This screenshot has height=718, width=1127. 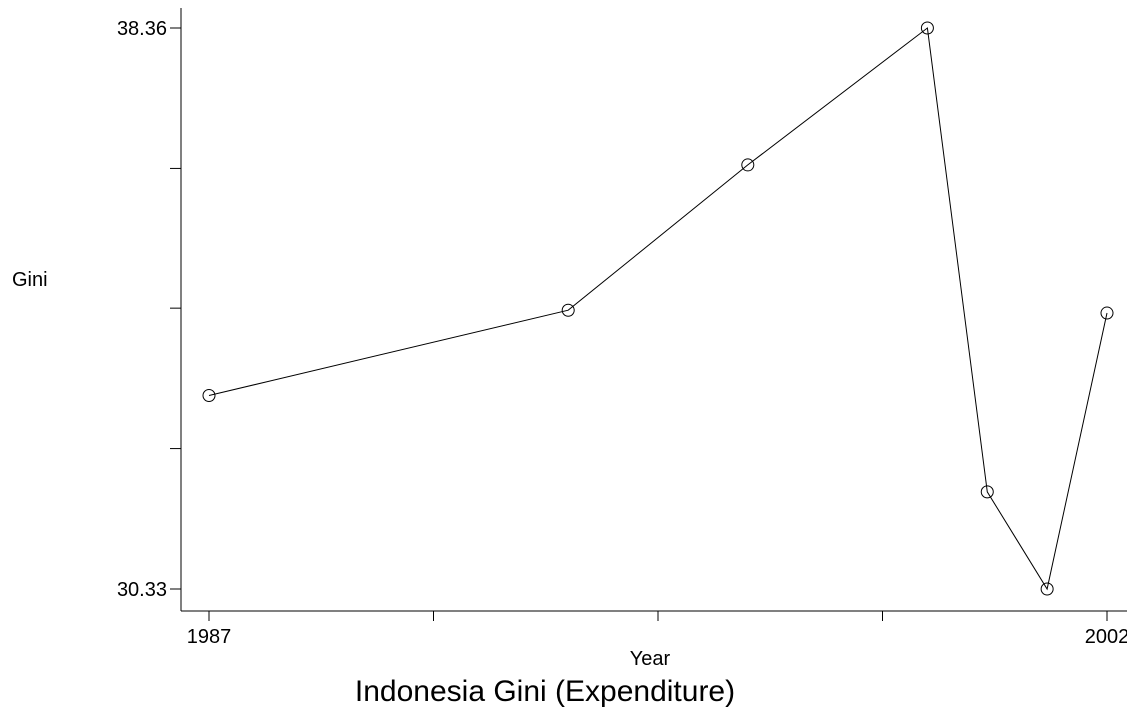 I want to click on y-tick-label: 30.33, so click(x=142, y=590).